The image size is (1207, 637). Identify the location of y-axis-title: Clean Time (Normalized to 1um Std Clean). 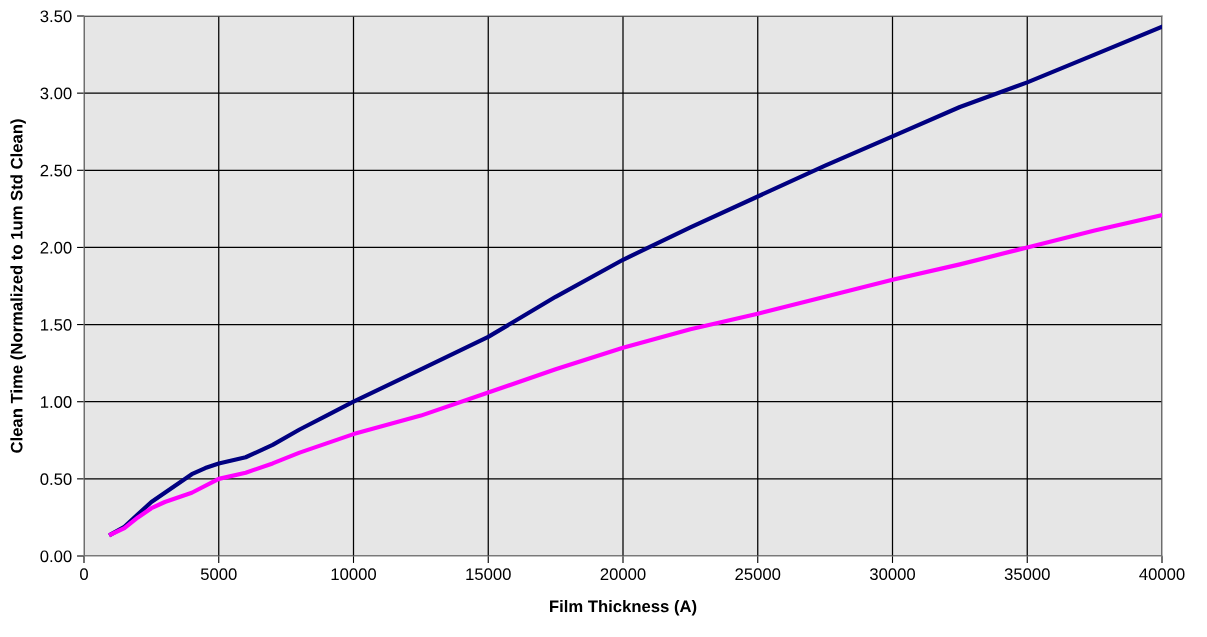
(18, 286).